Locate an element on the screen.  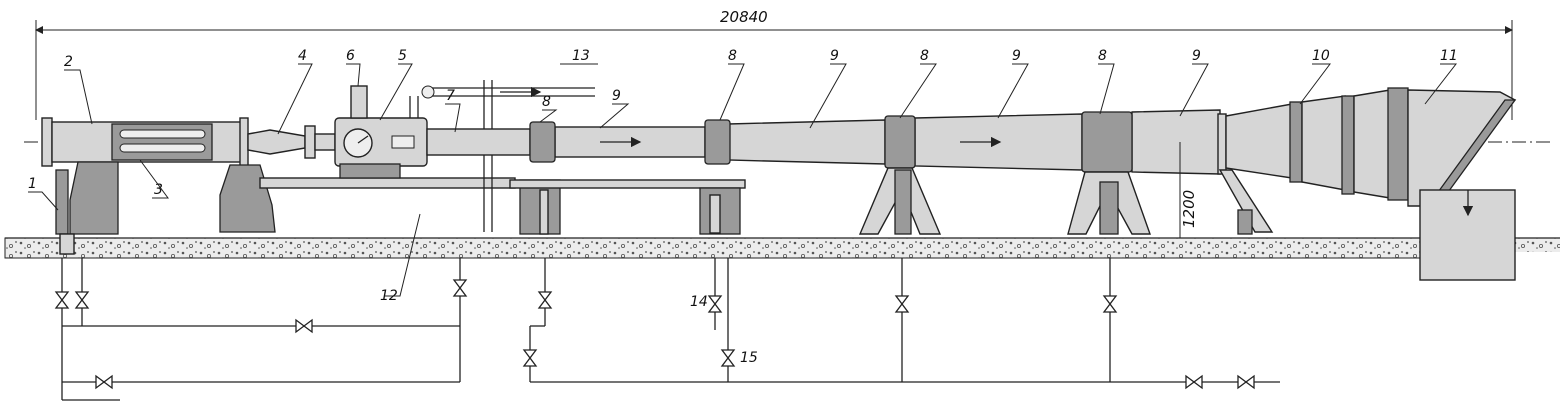
label-8-2: 8 is located at coordinates (732, 56).